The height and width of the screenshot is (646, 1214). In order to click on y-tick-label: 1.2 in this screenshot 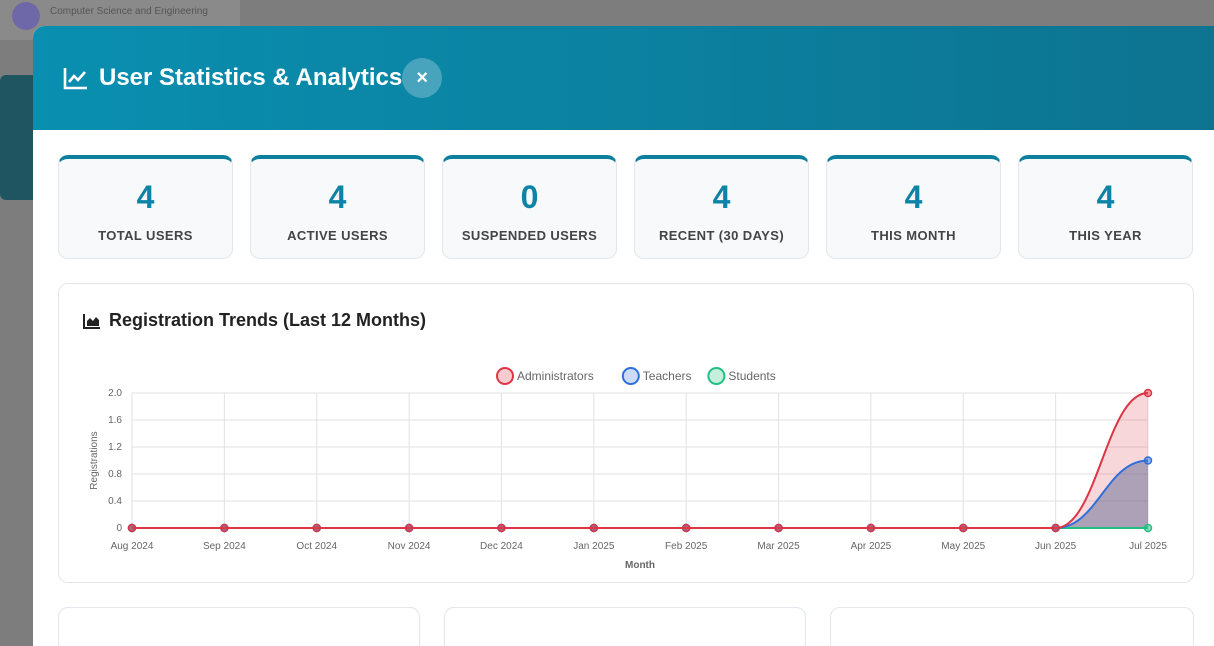, I will do `click(115, 447)`.